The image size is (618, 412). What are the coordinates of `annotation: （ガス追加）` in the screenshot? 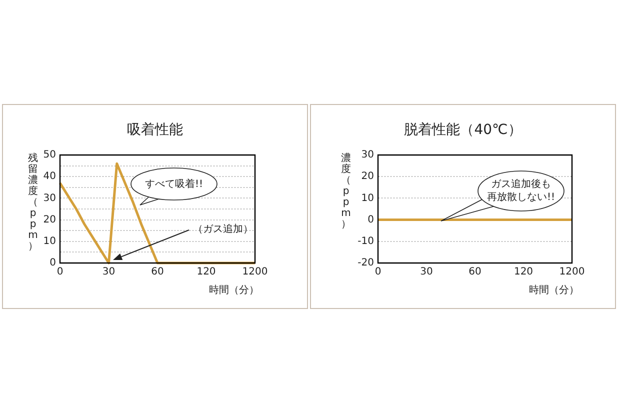 It's located at (223, 229).